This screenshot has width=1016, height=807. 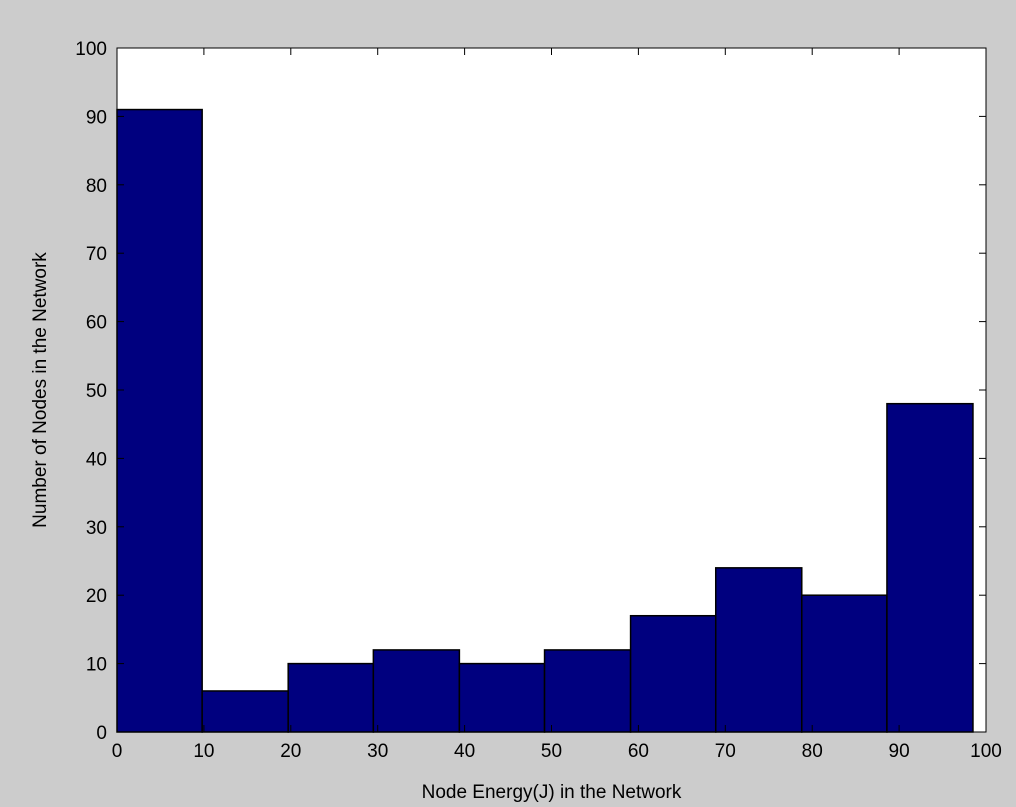 I want to click on y-tick-label: 10, so click(x=96, y=665).